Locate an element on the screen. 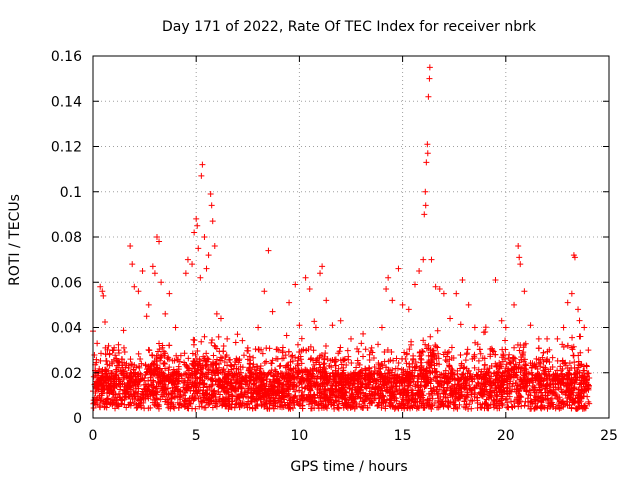  y-tick-labels: 0 0.02 0.04 0.06 0.08 0.1 0.12 0.14 0.16 is located at coordinates (66, 238).